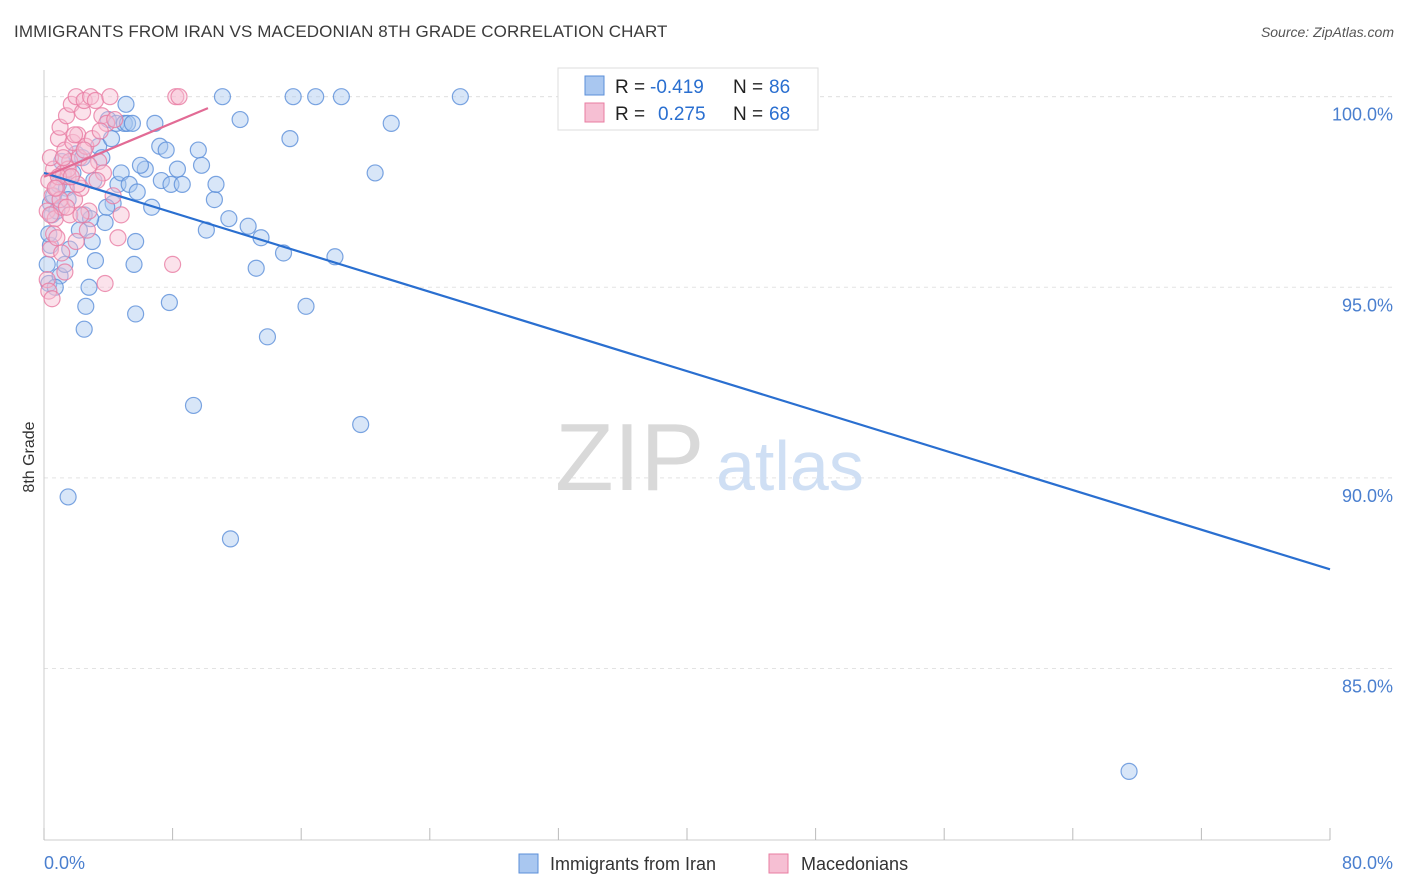 The width and height of the screenshot is (1406, 892). What do you see at coordinates (594, 85) in the screenshot?
I see `stats-swatch-blue` at bounding box center [594, 85].